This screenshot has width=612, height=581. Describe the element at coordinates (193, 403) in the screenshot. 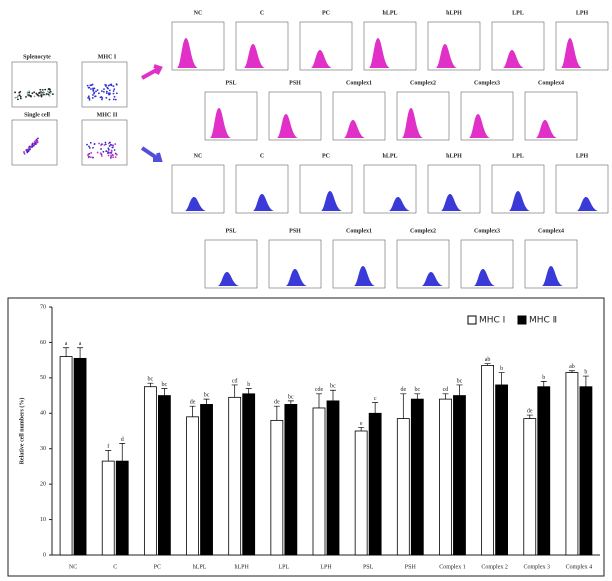

I see `significance-letter: de` at that location.